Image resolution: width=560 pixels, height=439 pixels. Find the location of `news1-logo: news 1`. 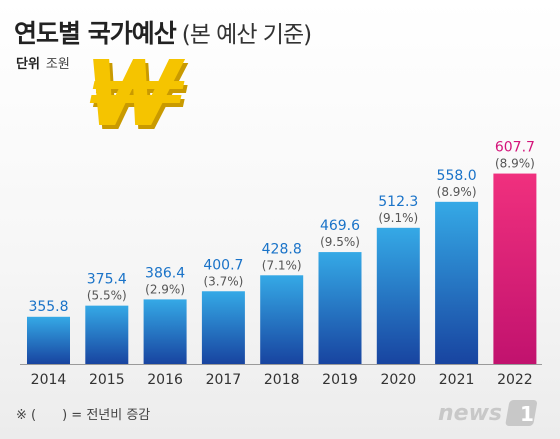

news1-logo: news 1 is located at coordinates (488, 413).